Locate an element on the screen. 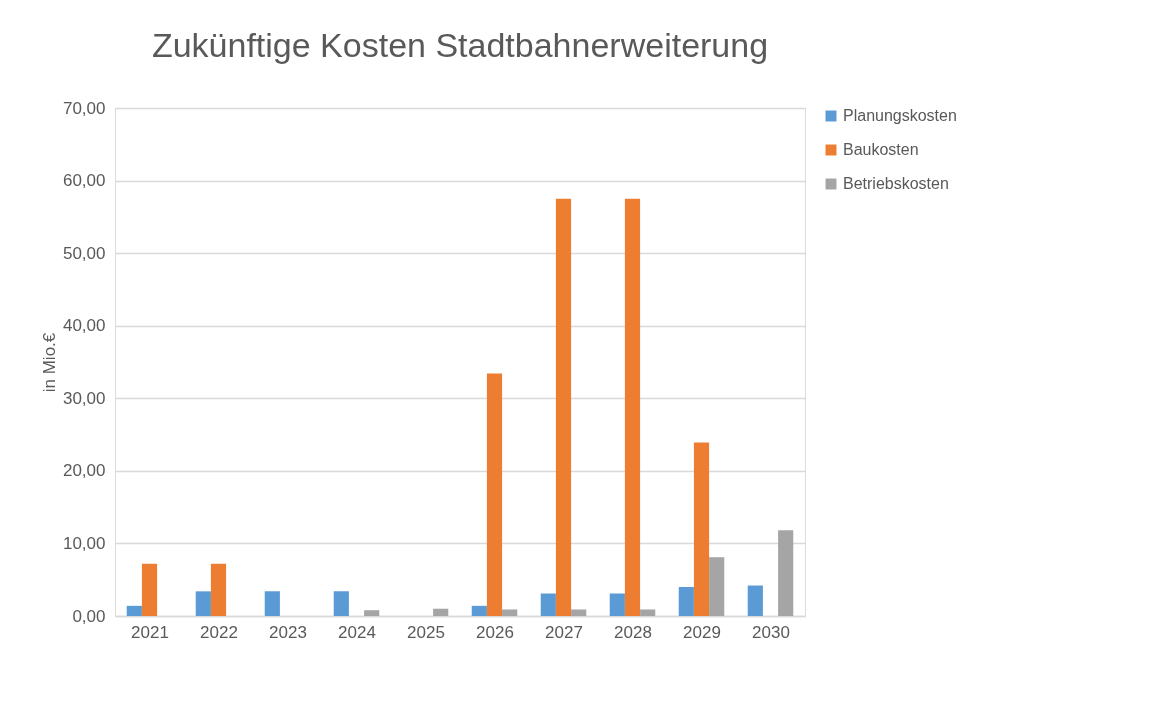 Image resolution: width=1173 pixels, height=706 pixels. x-tick-label: 2028 is located at coordinates (633, 632).